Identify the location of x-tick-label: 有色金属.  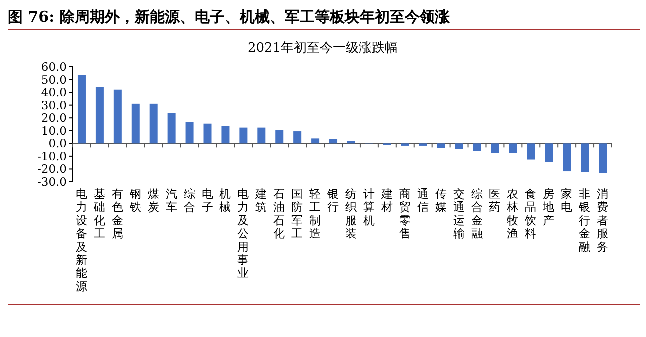
(118, 214).